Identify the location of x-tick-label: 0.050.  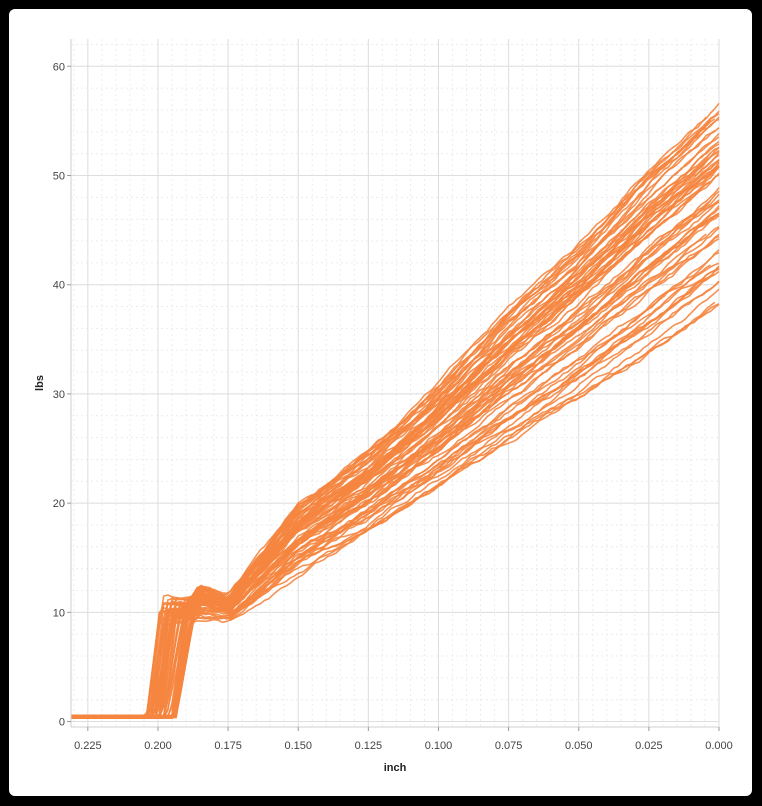
(579, 746).